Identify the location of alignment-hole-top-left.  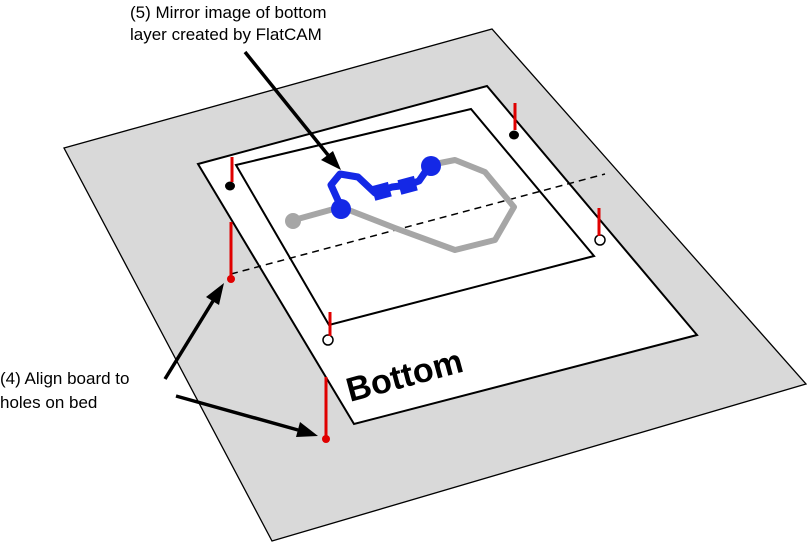
(230, 186).